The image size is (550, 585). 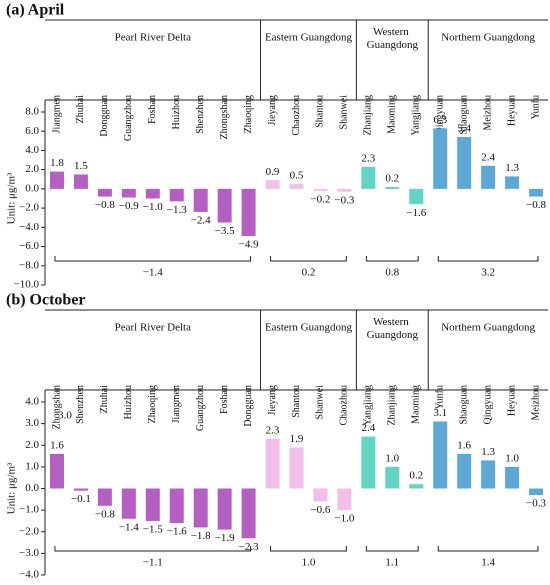 I want to click on value-label: −1.5, so click(x=153, y=529).